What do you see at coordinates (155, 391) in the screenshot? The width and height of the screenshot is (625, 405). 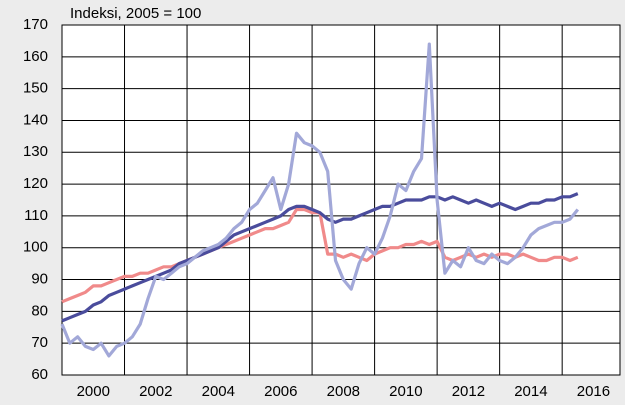 I see `x-tick-label: 2002` at bounding box center [155, 391].